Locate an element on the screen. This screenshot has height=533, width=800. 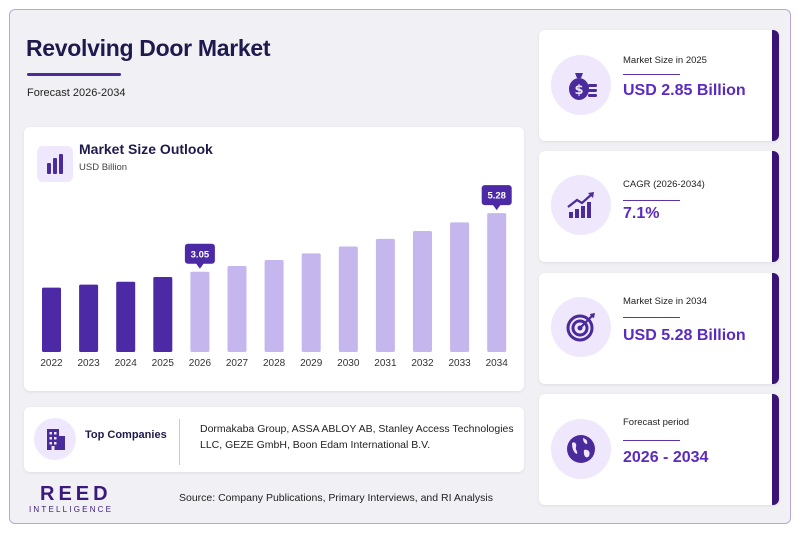
stat-card-cagr: CAGR (2026-2034) 7.1% is located at coordinates (659, 206).